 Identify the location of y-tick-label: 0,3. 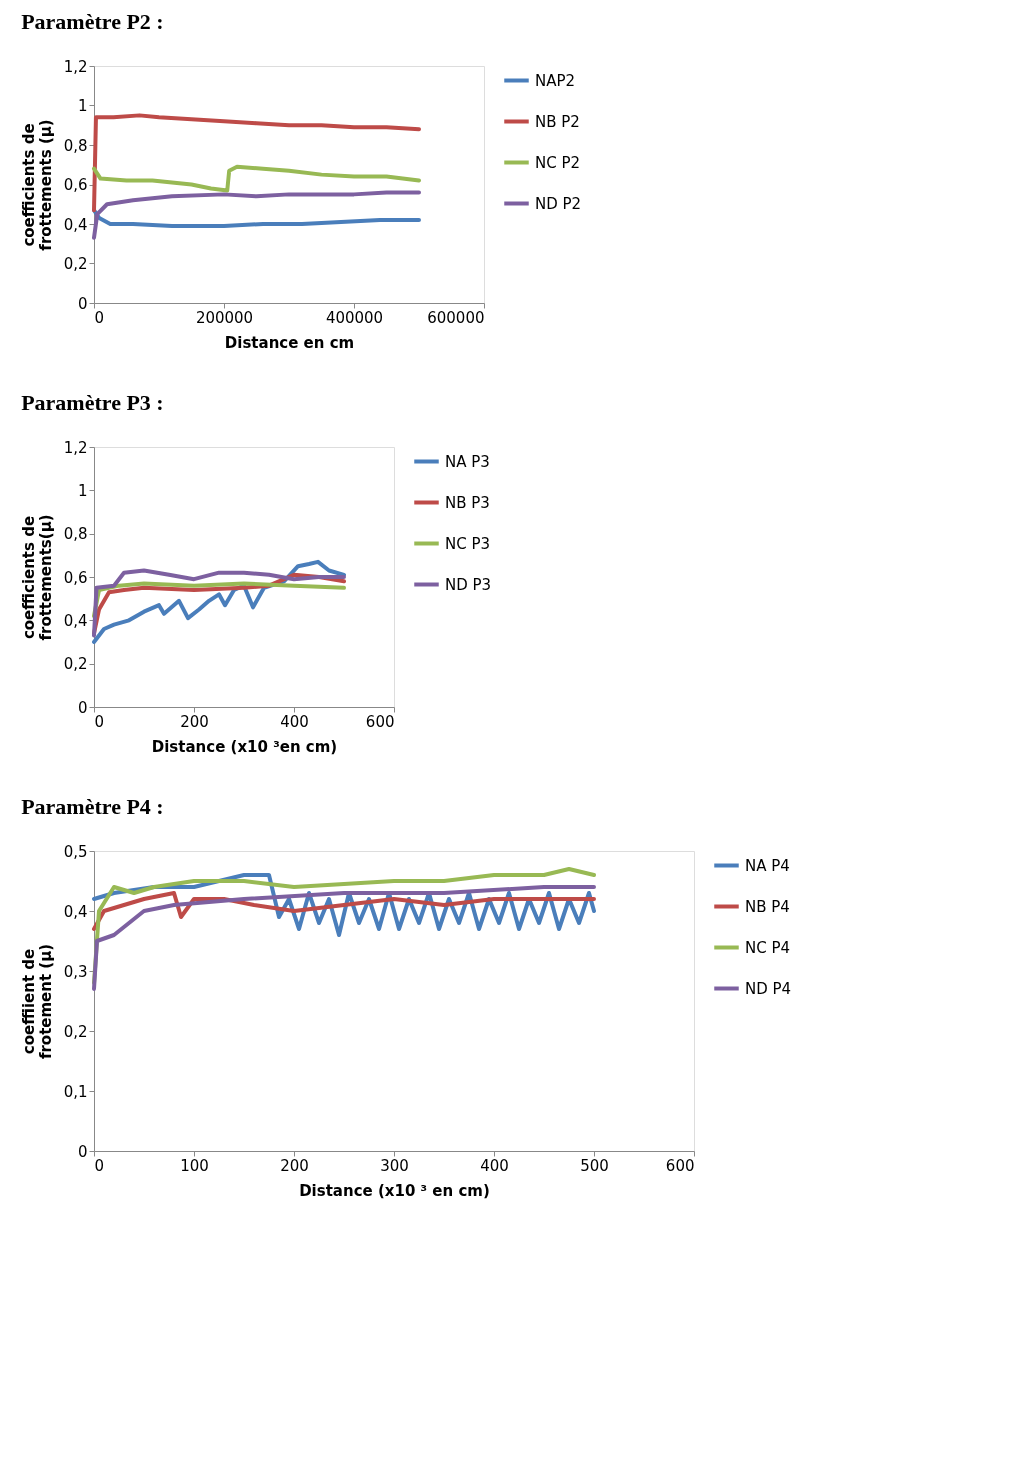
(75, 971).